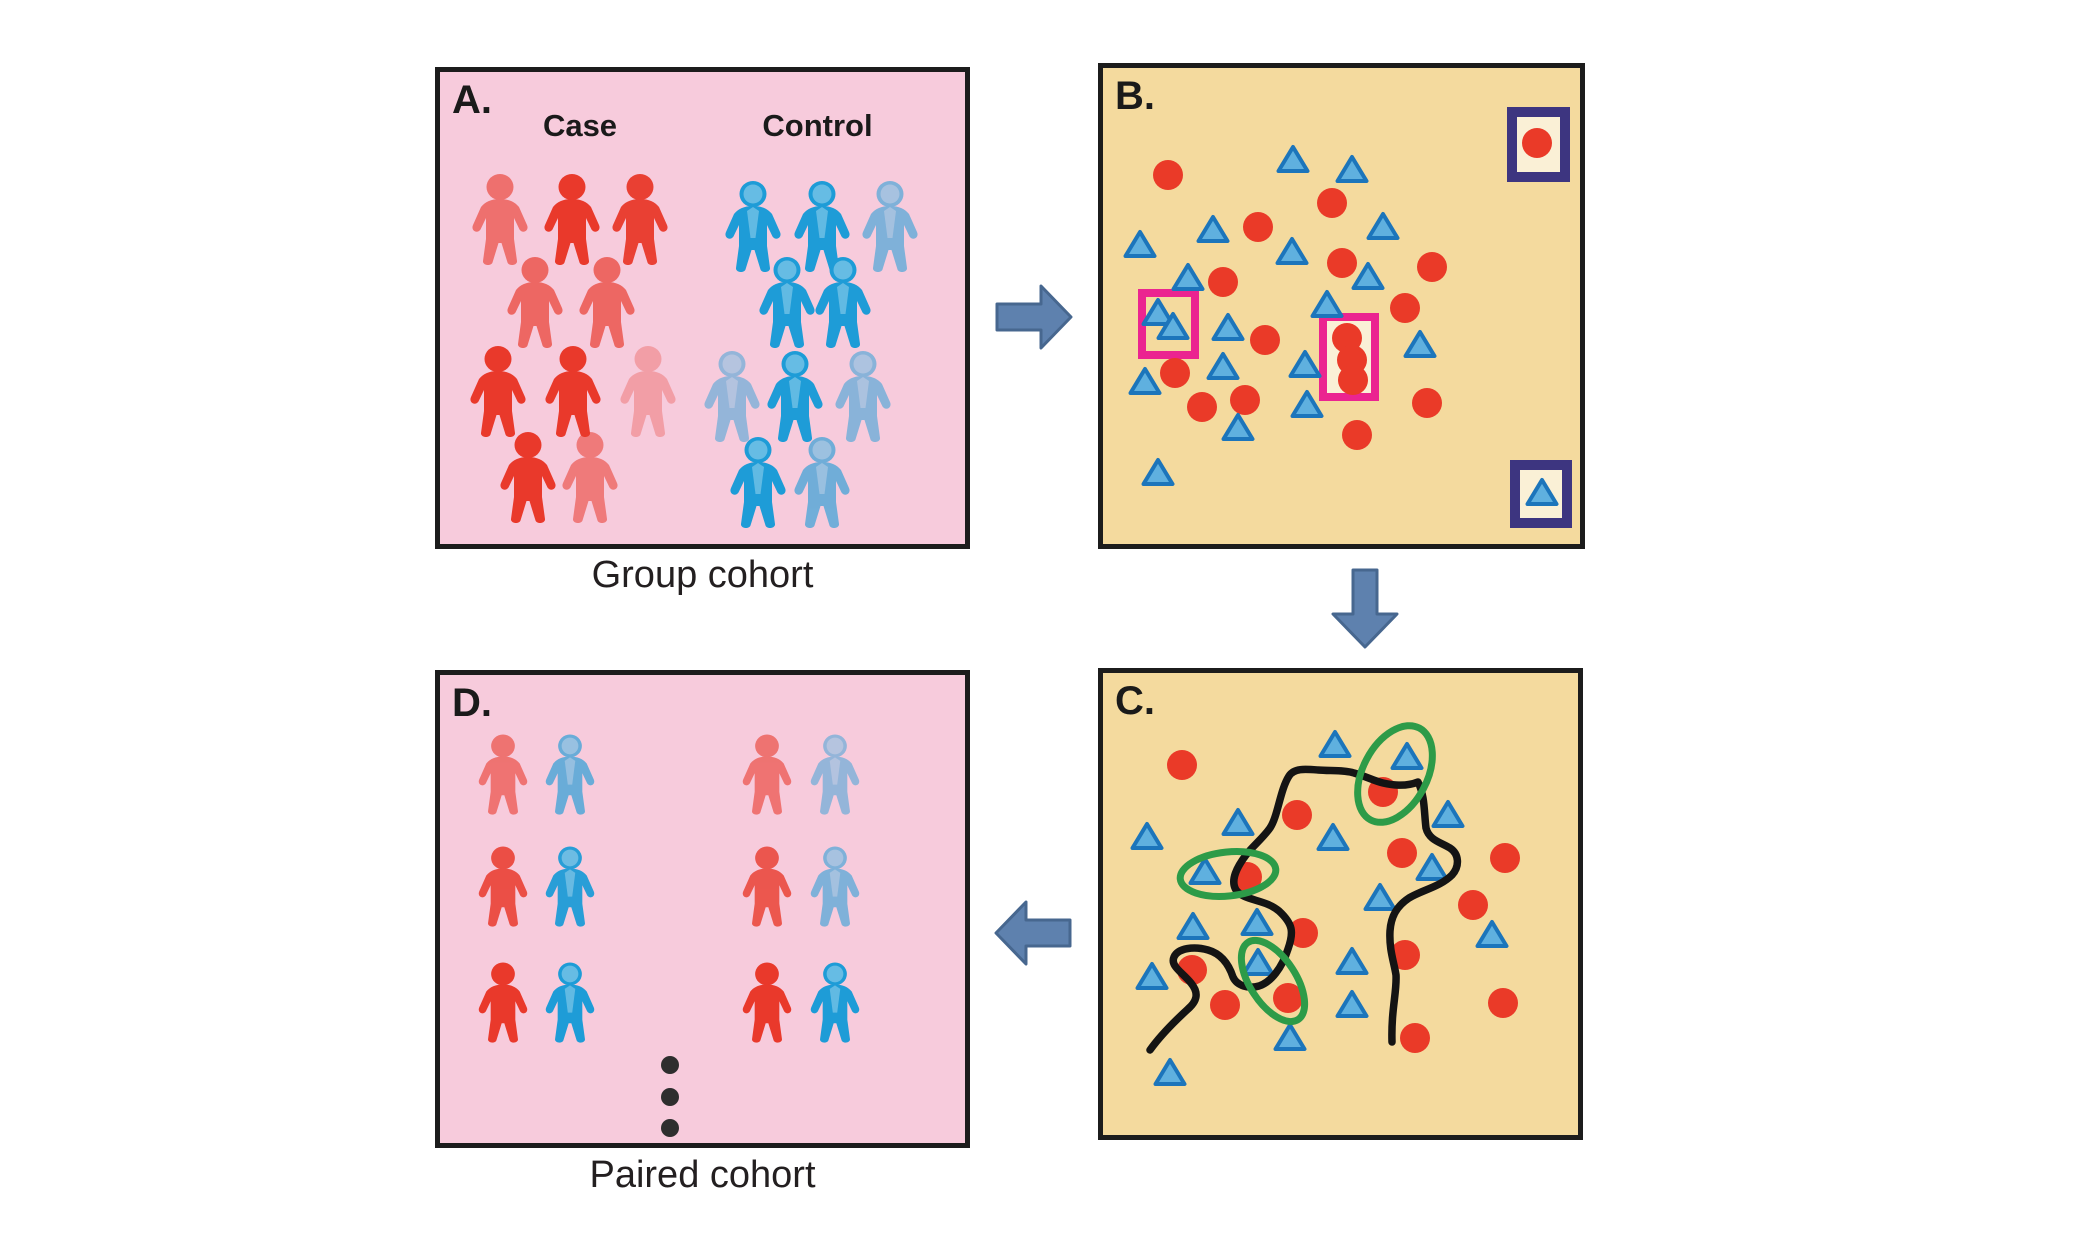 This screenshot has height=1243, width=2075. Describe the element at coordinates (1325, 904) in the screenshot. I see `panel-c-figure` at that location.